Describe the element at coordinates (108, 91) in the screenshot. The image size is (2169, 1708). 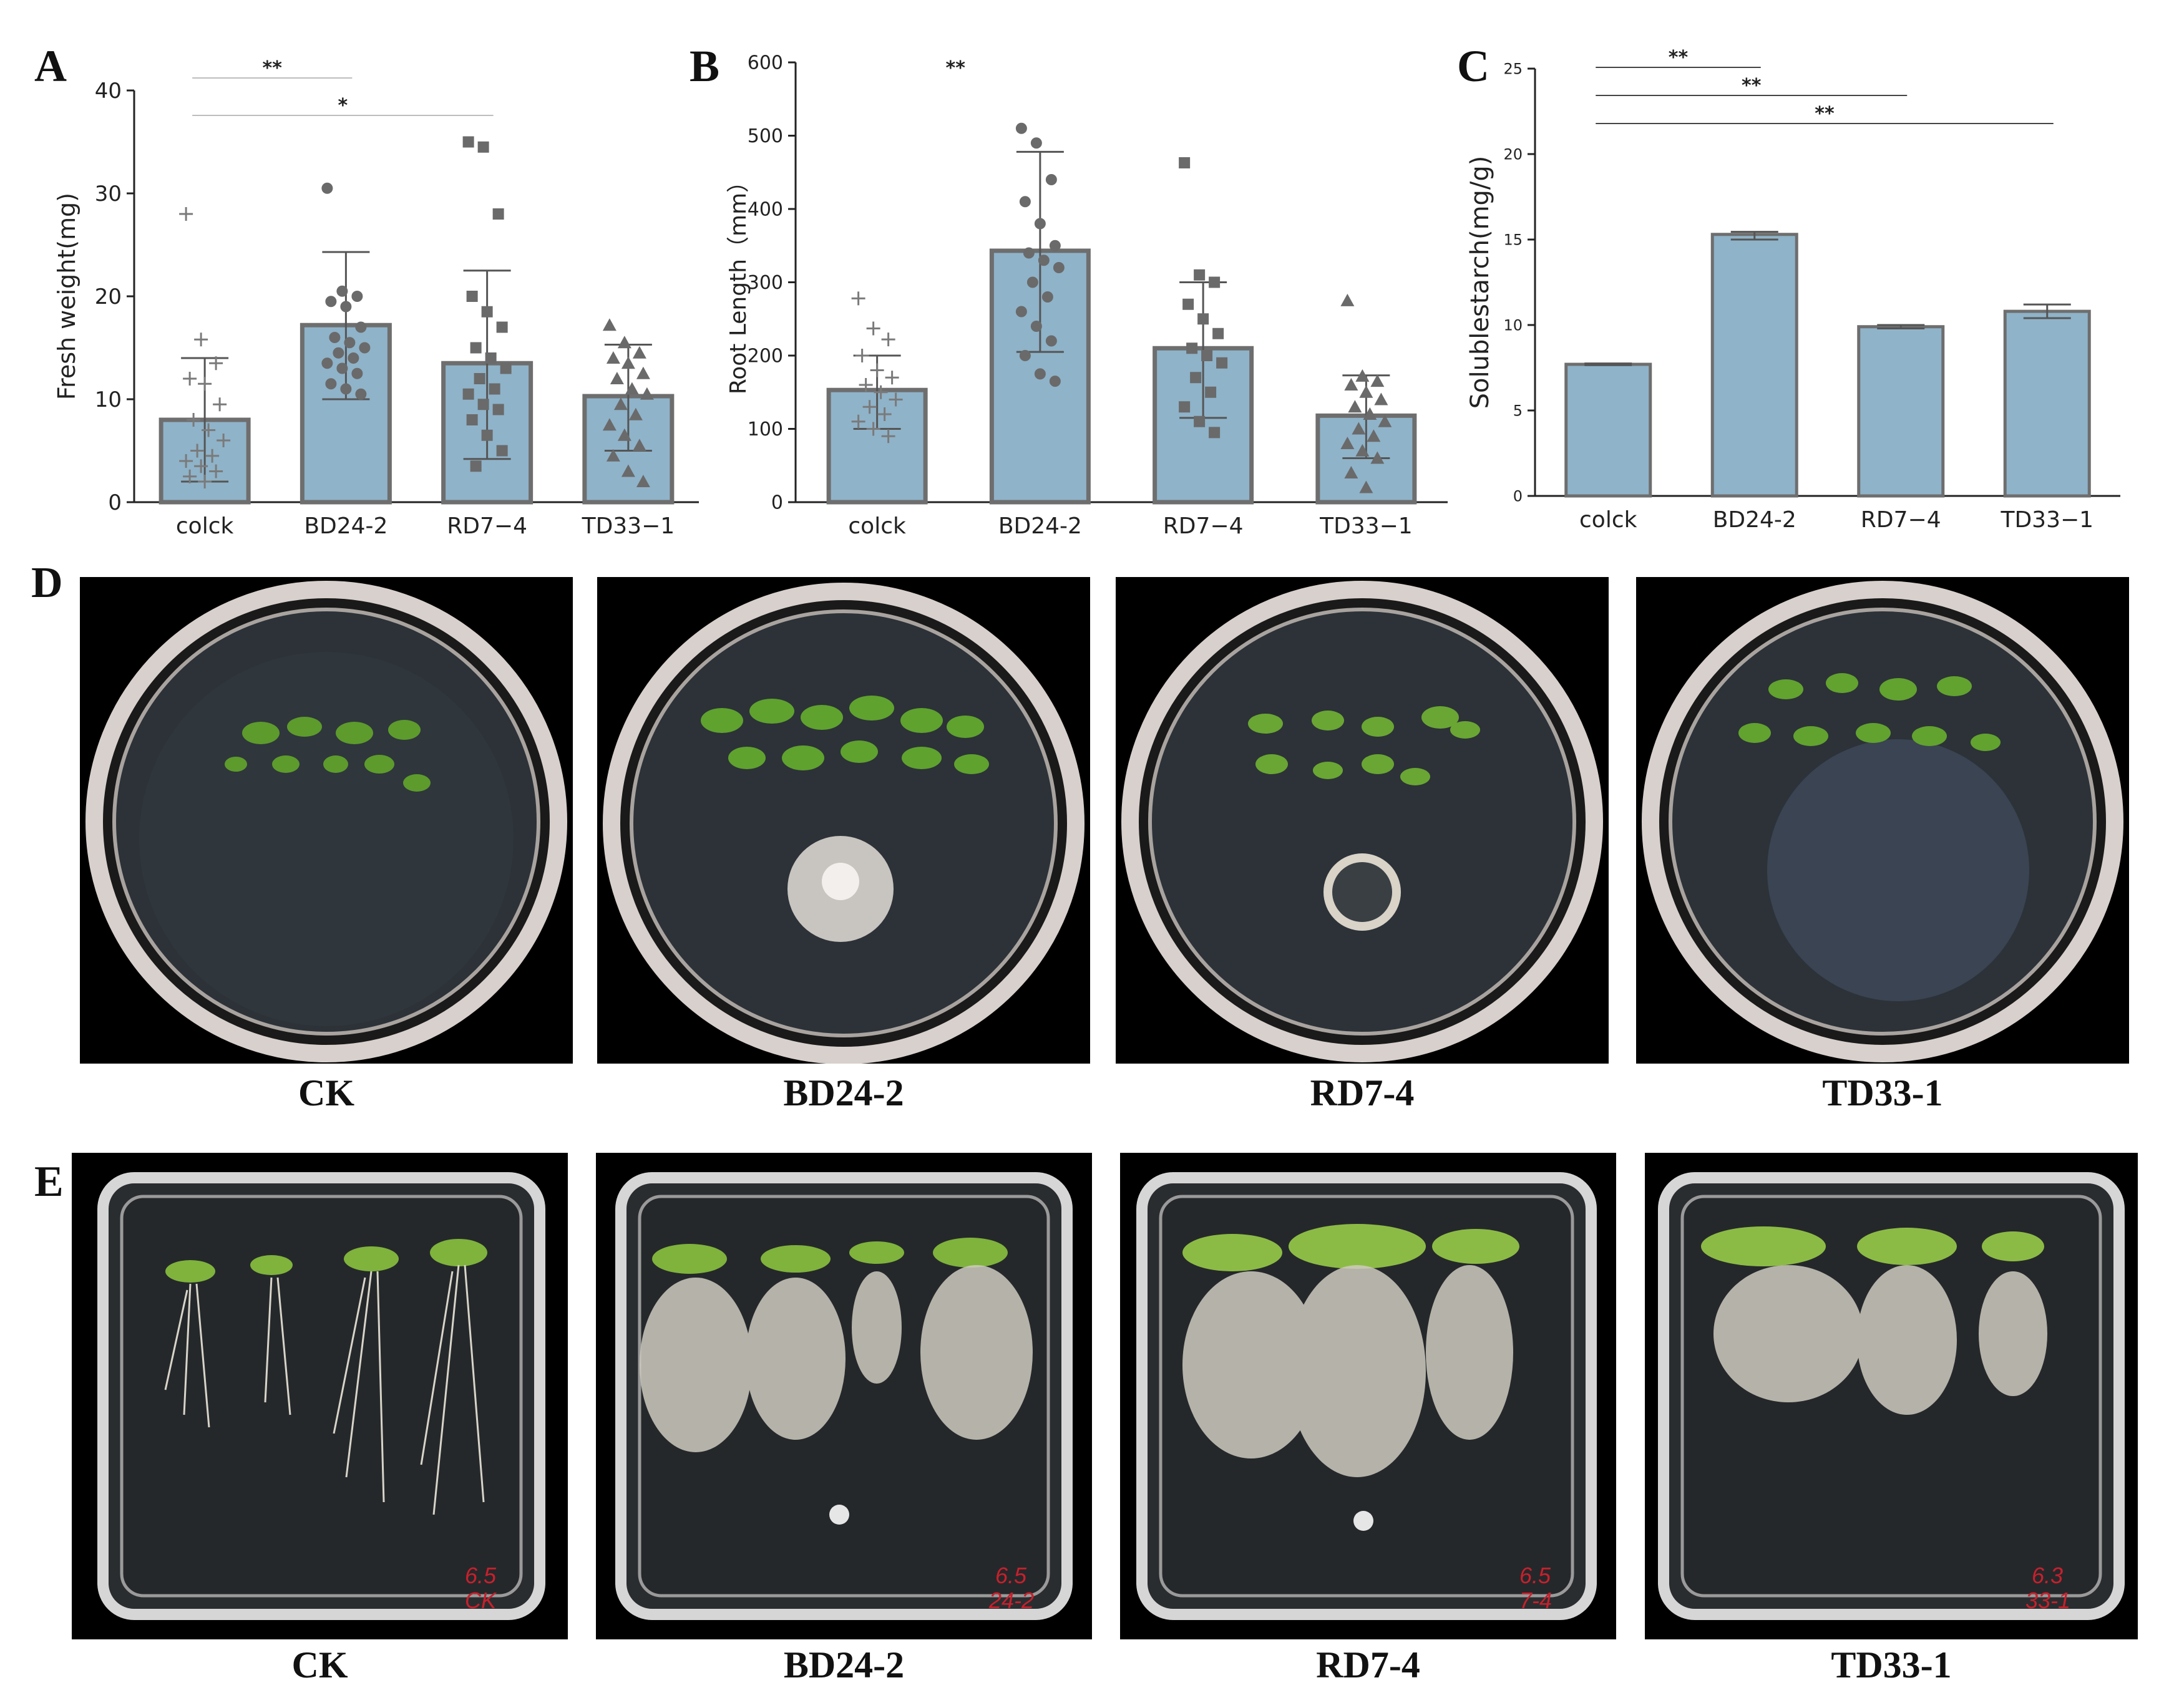
I see `y-tick-label: 40` at that location.